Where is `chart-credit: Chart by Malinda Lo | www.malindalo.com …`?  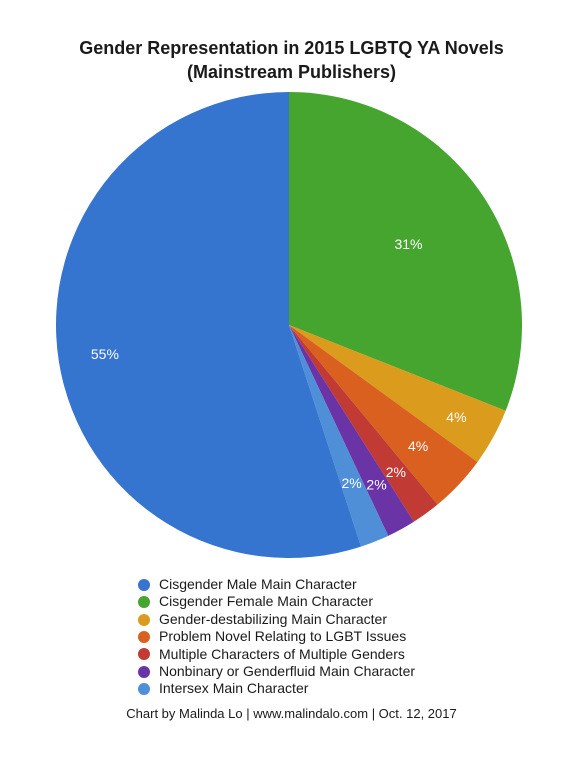 chart-credit: Chart by Malinda Lo | www.malindalo.com … is located at coordinates (291, 713).